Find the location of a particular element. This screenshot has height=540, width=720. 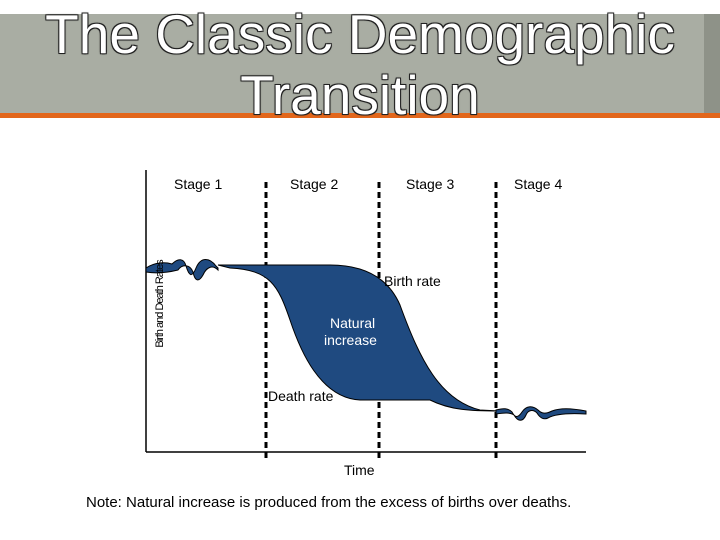

title-side-accent is located at coordinates (712, 64).